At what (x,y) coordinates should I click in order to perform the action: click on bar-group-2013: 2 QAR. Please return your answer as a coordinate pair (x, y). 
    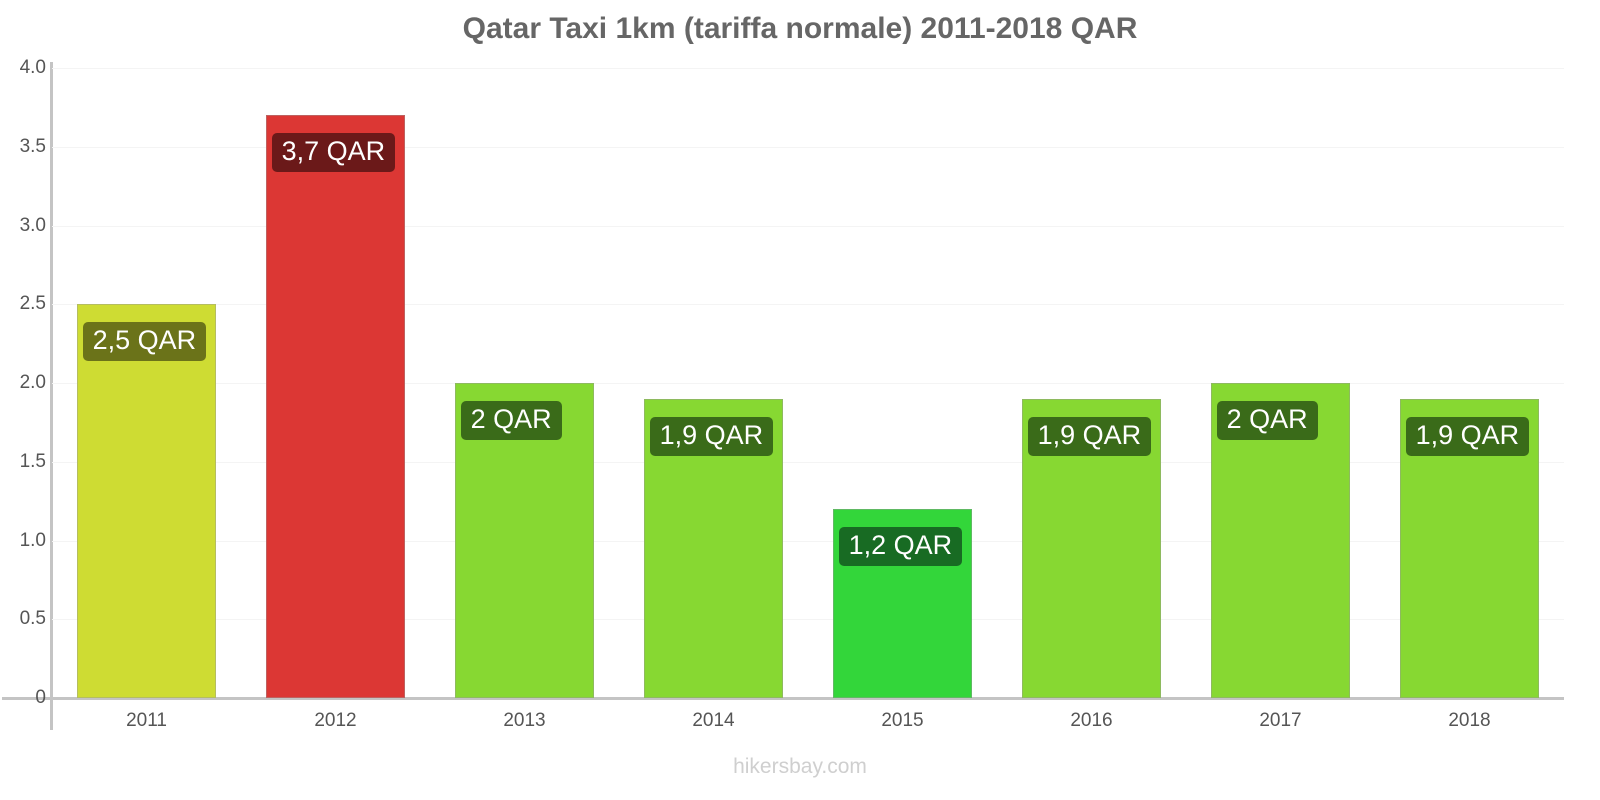
    Looking at the image, I should click on (524, 383).